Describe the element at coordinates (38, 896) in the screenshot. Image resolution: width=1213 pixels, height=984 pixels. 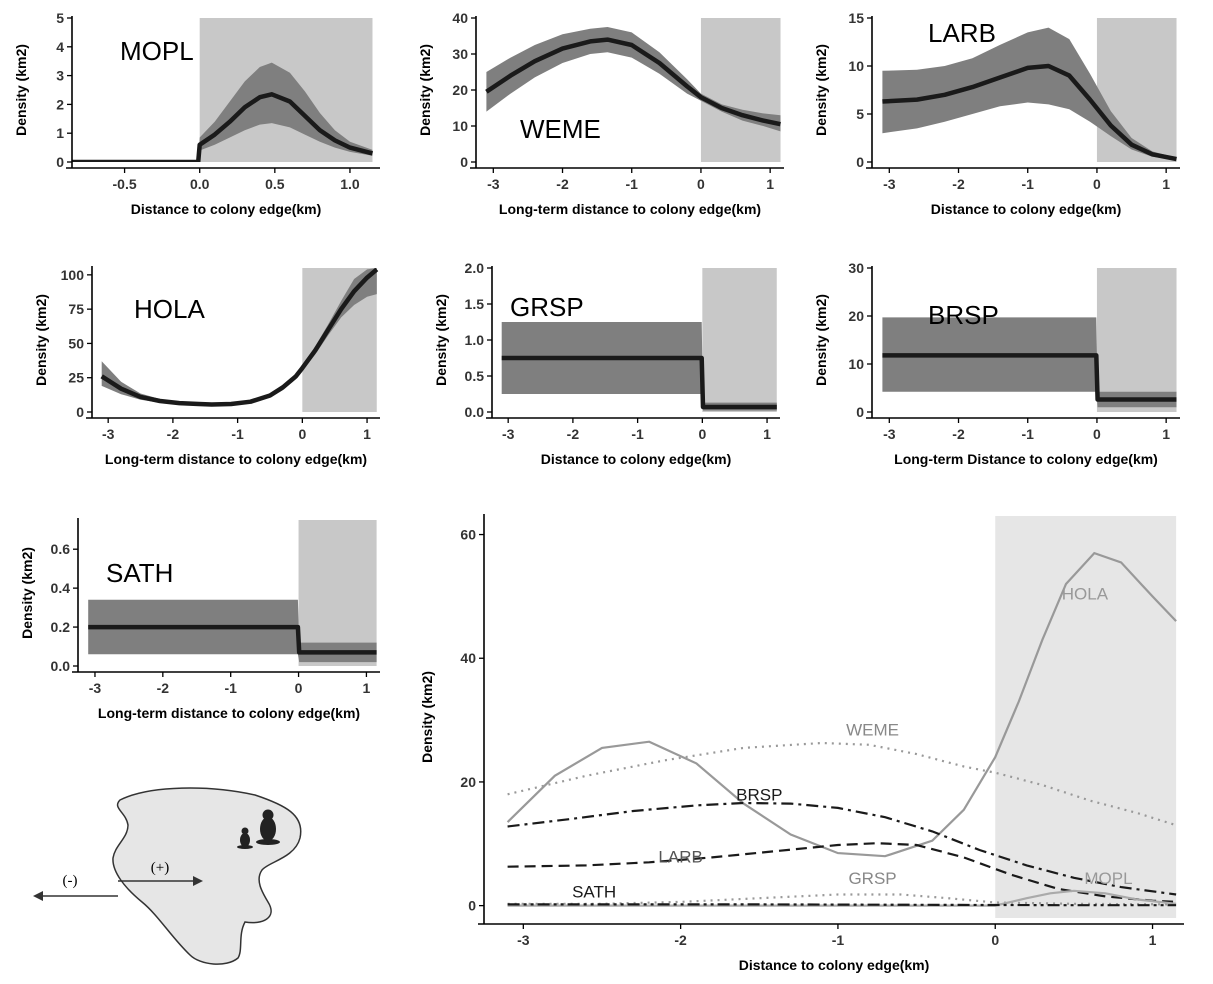
I see `minus-arrowhead` at that location.